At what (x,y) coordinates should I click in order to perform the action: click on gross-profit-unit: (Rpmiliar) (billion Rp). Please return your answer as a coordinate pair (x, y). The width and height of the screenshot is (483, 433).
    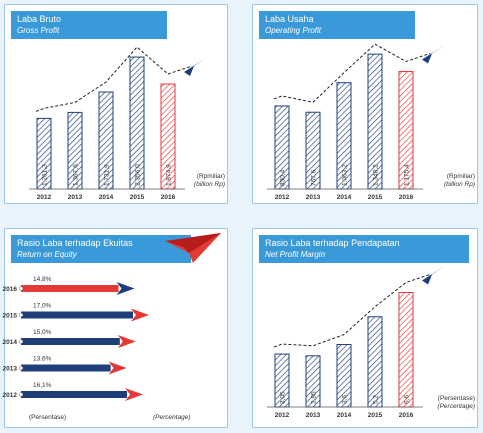
    Looking at the image, I should click on (205, 181).